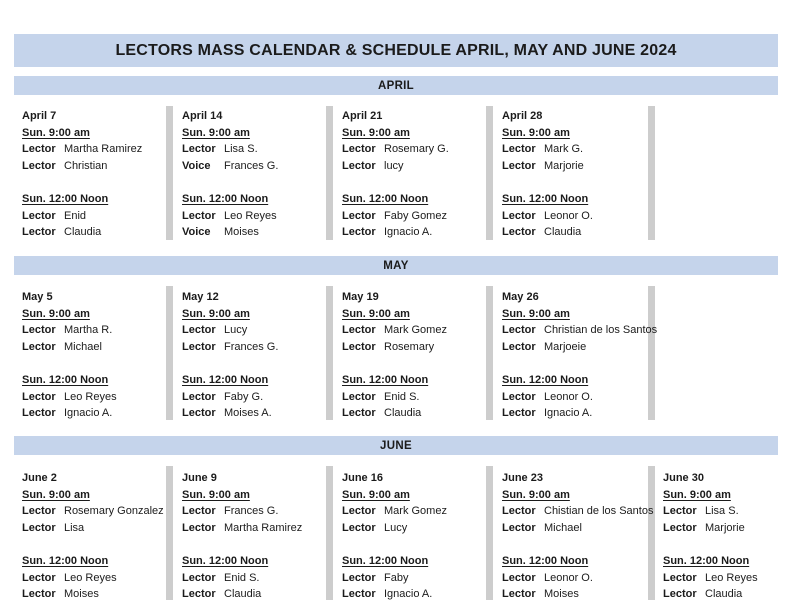 Image resolution: width=792 pixels, height=612 pixels. Describe the element at coordinates (418, 397) in the screenshot. I see `assignment-row: Lector Enid S.` at that location.